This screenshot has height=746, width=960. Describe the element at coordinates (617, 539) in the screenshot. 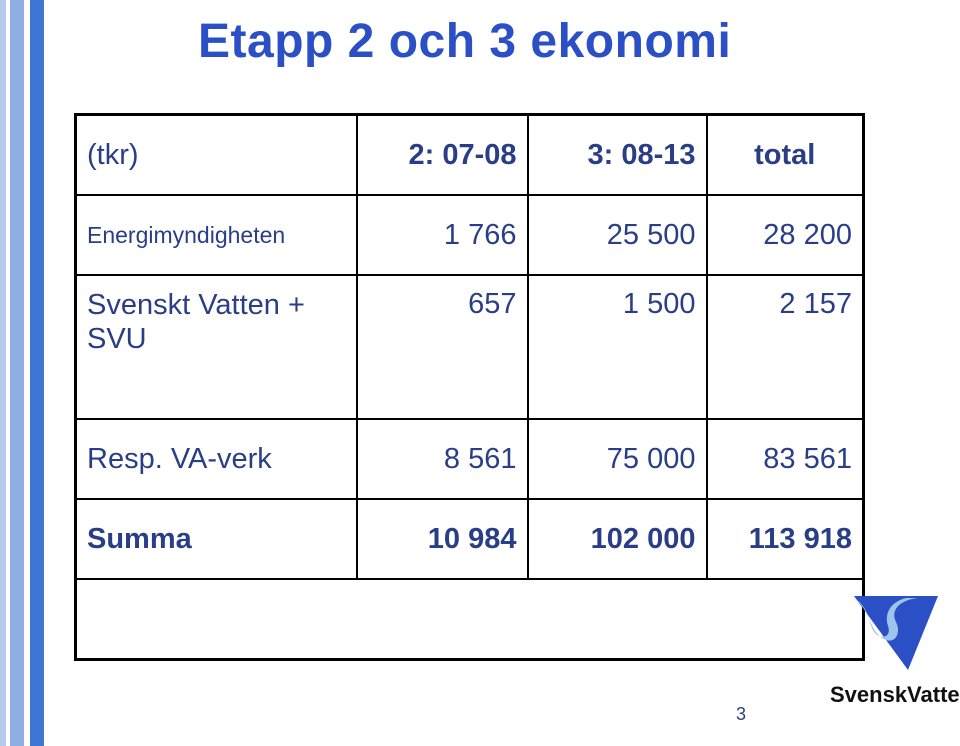

I see `cell-stage-3: 102 000` at that location.